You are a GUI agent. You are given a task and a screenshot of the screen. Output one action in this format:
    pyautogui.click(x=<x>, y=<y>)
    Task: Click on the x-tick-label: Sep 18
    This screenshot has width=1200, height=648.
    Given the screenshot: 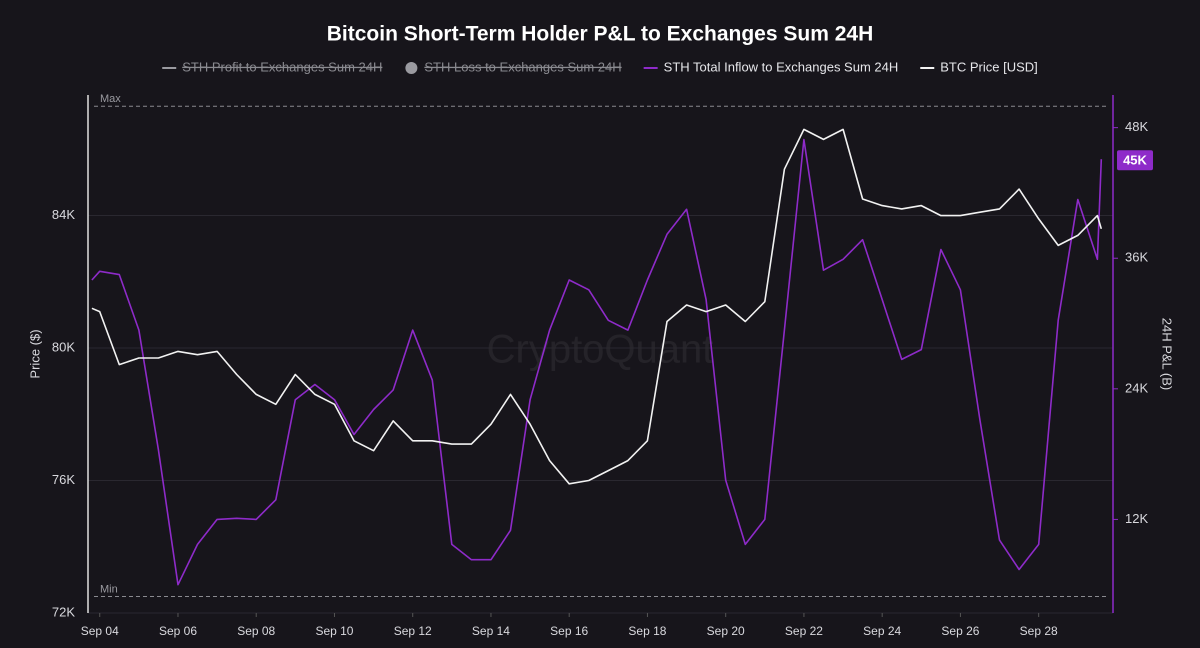 What is the action you would take?
    pyautogui.click(x=647, y=631)
    